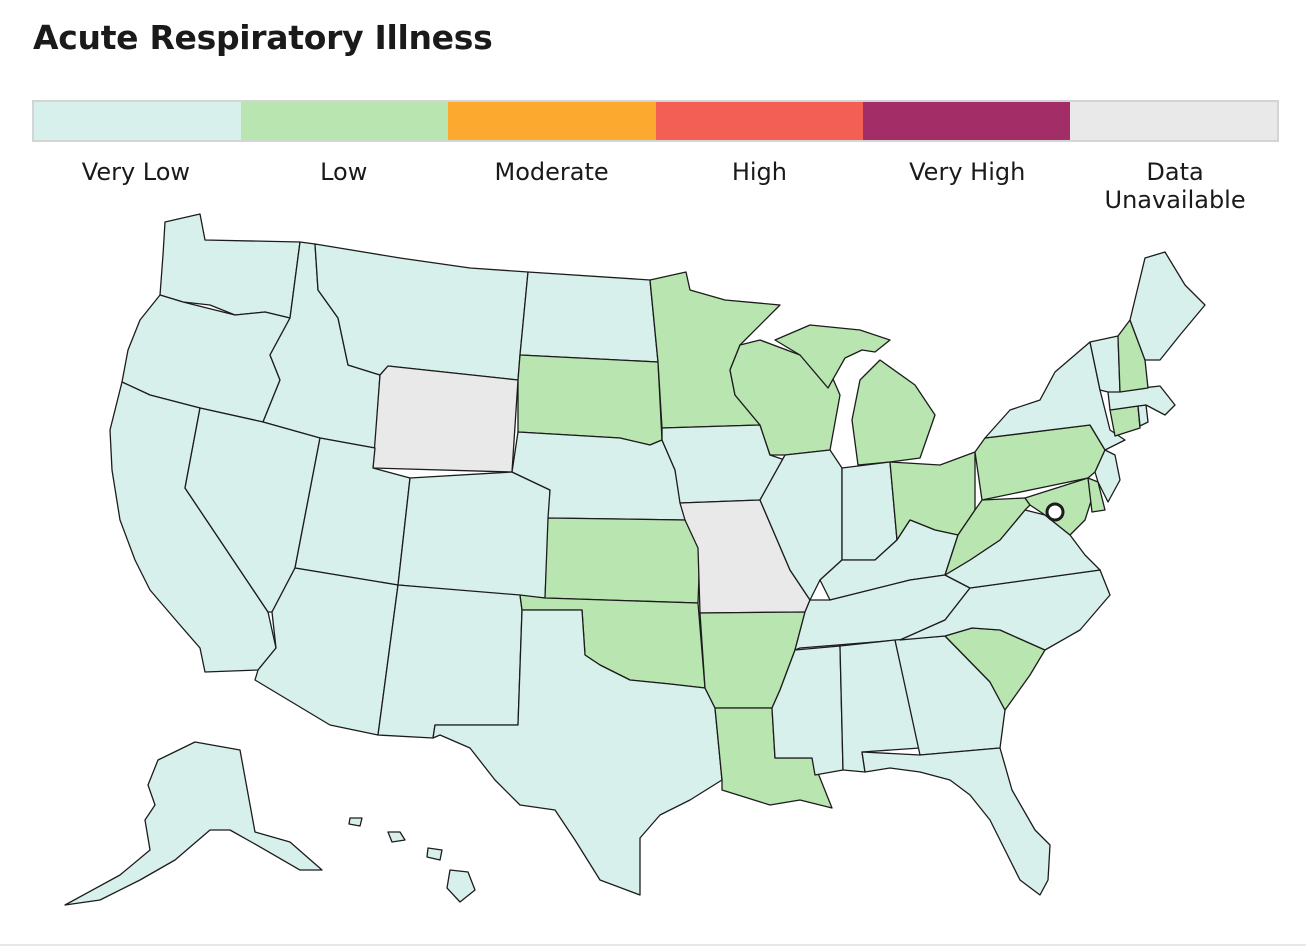  Describe the element at coordinates (1173, 121) in the screenshot. I see `legend-swatch-data-unavailable` at that location.